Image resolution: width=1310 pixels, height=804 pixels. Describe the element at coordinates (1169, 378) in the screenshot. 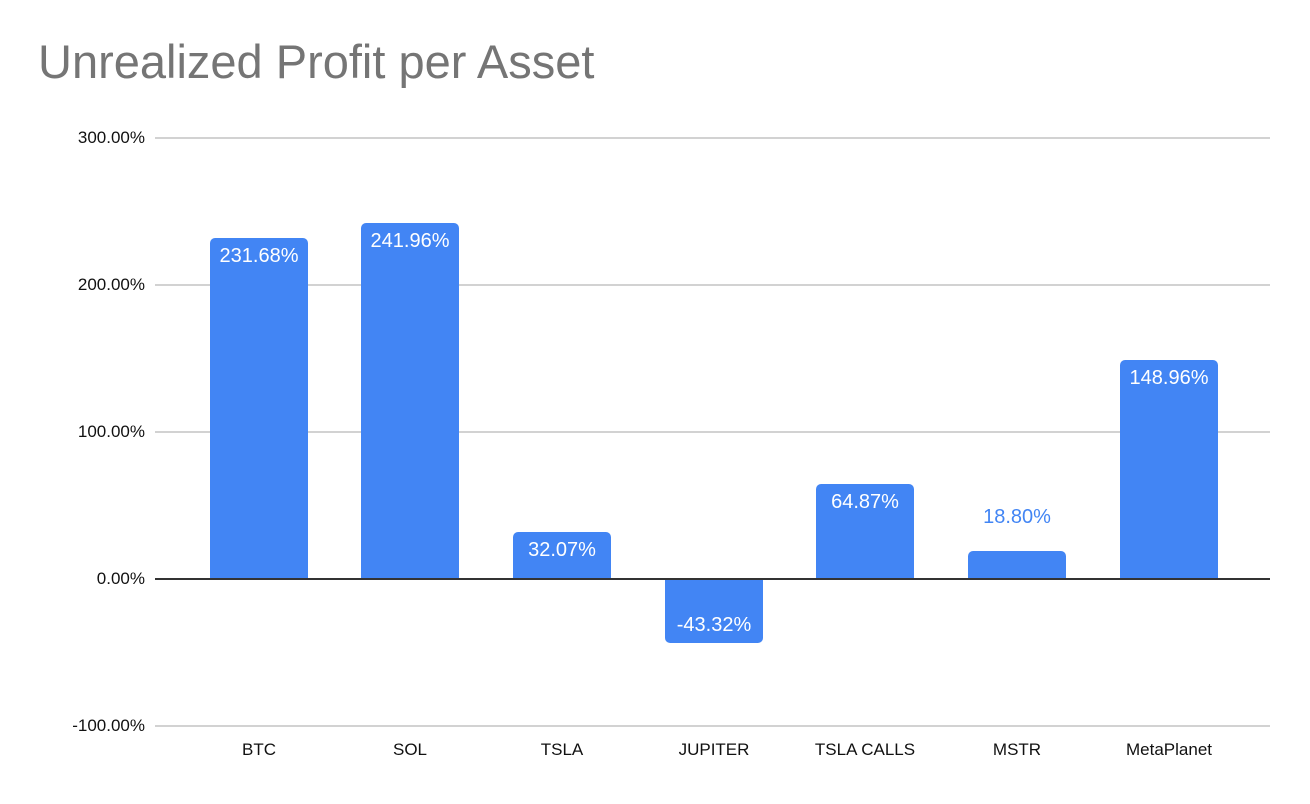

I see `bar-value-label-metaplanet: 148.96%` at that location.